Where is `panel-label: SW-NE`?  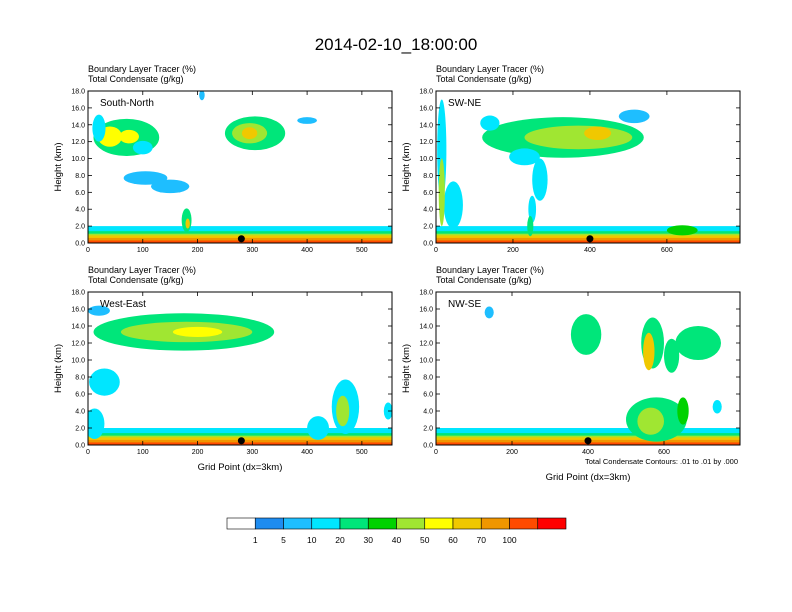 panel-label: SW-NE is located at coordinates (464, 103).